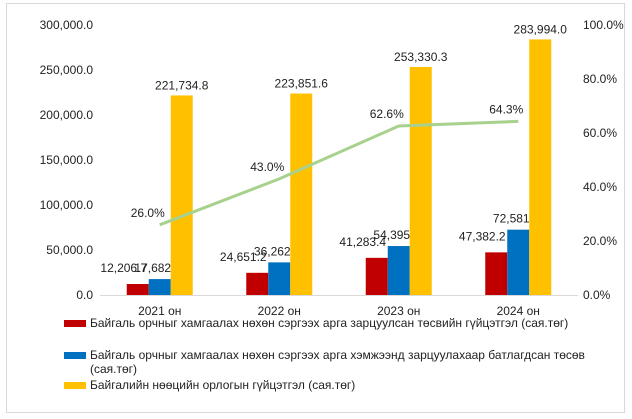  What do you see at coordinates (148, 213) in the screenshot?
I see `line-data-label: 26.0%` at bounding box center [148, 213].